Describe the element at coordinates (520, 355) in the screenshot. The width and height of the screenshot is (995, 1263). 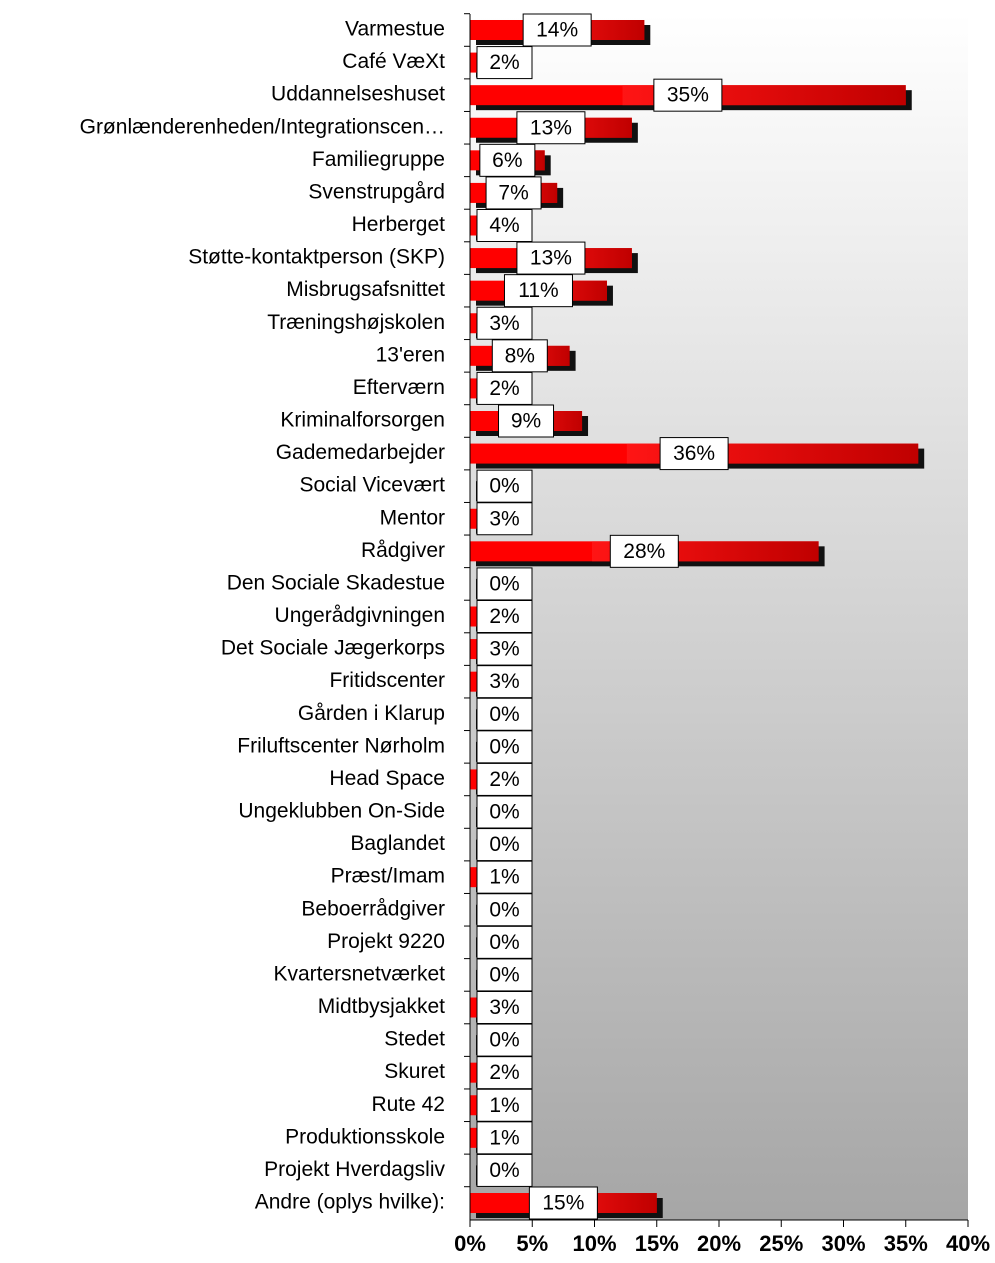
I see `value-label: 8%` at that location.